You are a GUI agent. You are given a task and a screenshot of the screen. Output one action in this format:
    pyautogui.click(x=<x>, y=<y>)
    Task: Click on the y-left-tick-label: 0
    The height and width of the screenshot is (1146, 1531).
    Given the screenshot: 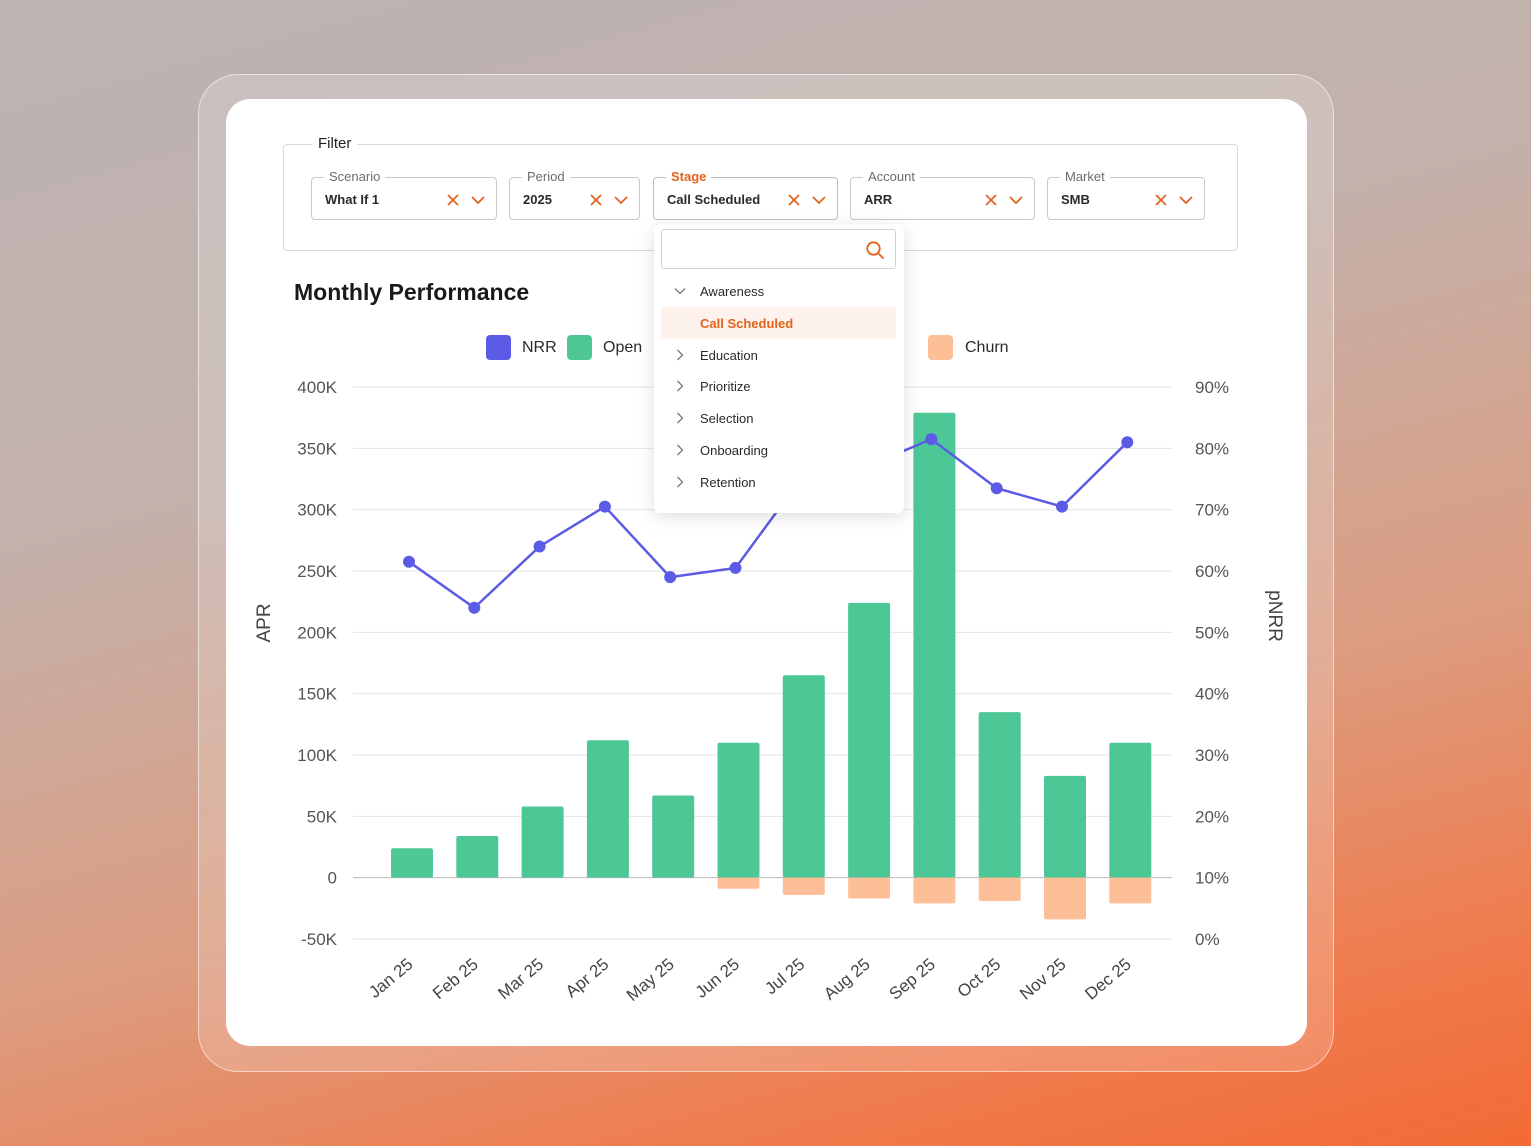 What is the action you would take?
    pyautogui.click(x=332, y=878)
    